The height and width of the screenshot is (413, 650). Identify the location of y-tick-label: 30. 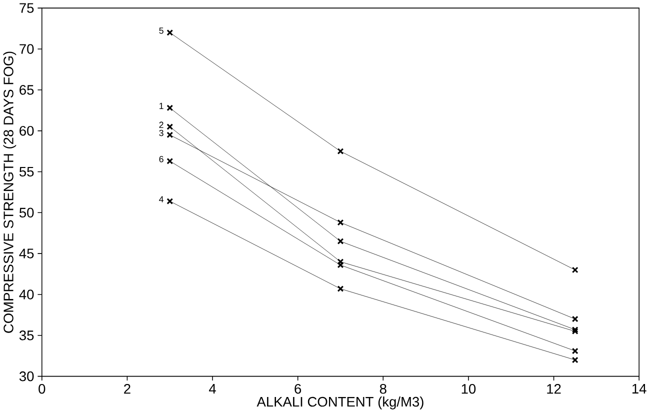
(26, 377).